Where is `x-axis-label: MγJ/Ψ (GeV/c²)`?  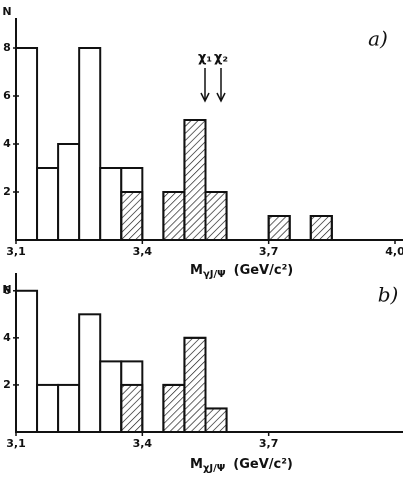
x-axis-label: MγJ/Ψ (GeV/c²) is located at coordinates (241, 272).